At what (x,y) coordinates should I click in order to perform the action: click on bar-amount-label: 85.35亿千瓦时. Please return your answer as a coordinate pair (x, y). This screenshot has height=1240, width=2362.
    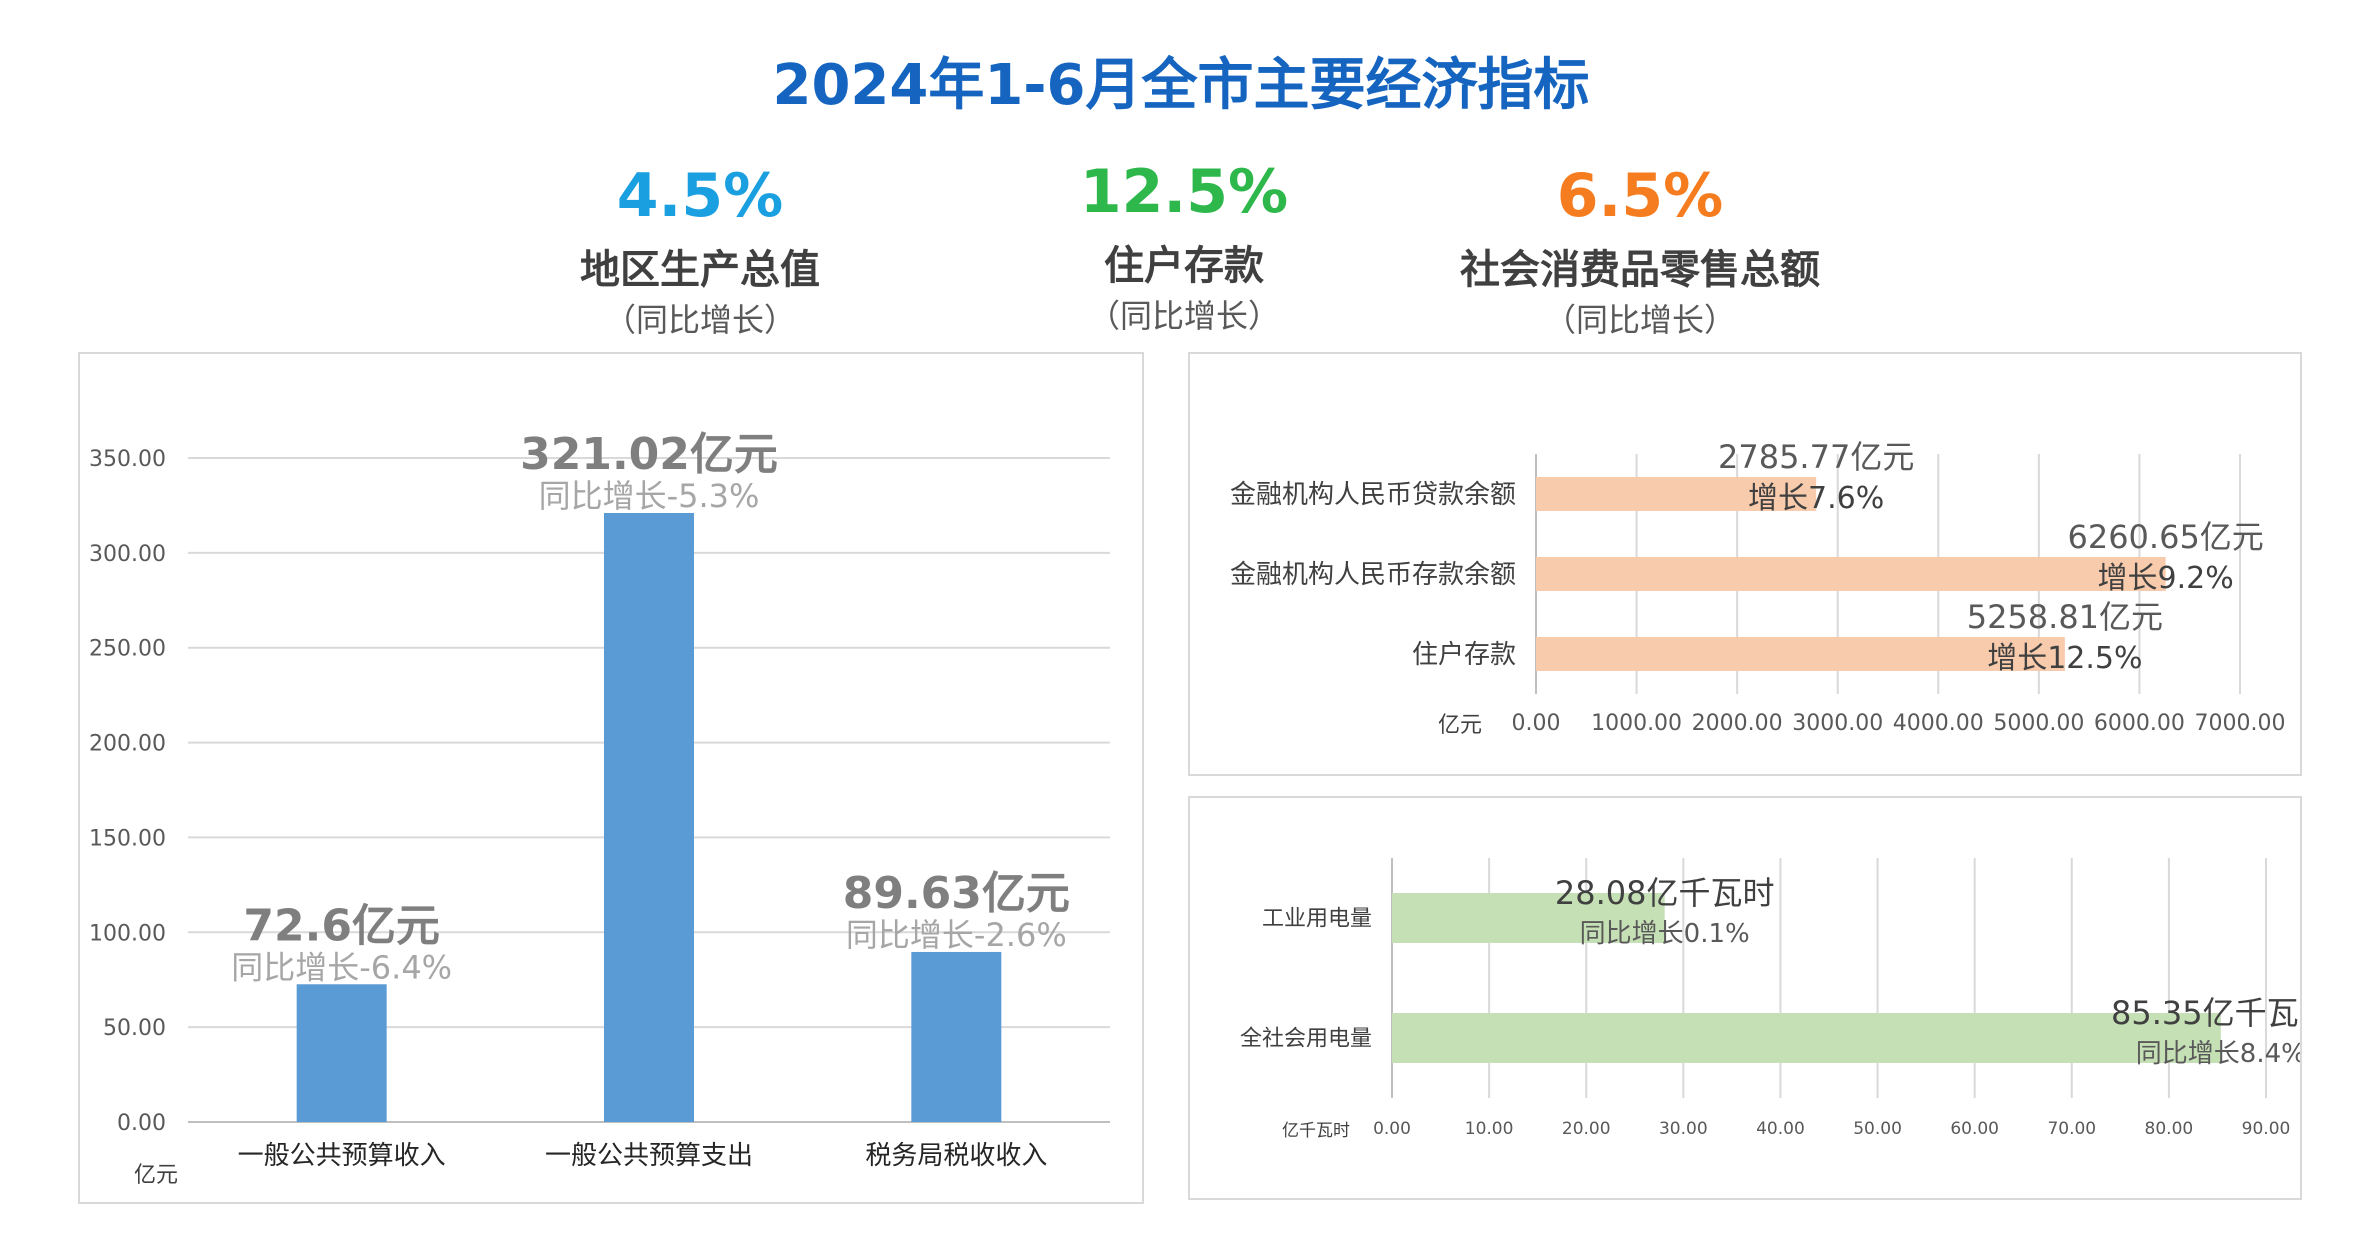
    Looking at the image, I should click on (2205, 1013).